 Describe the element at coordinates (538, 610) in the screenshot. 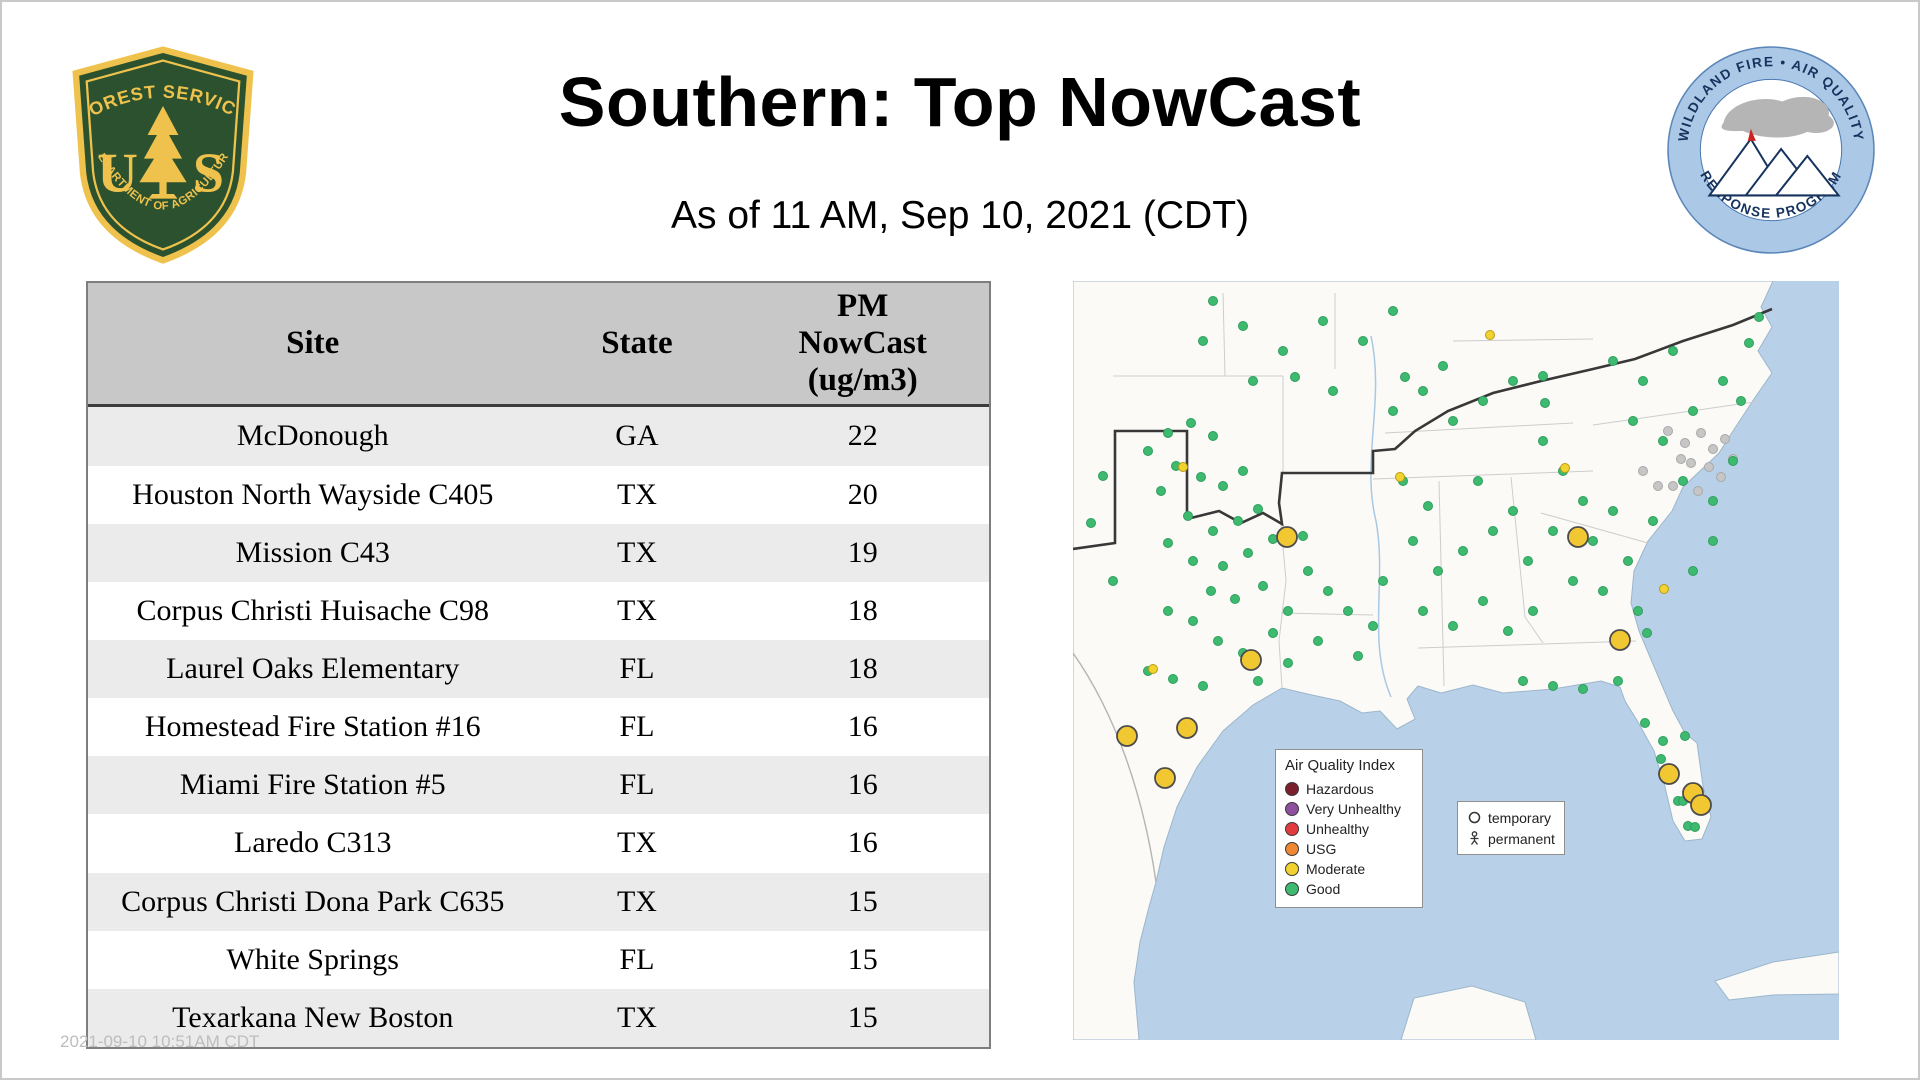

I see `table-row: Corpus Christi Huisache C98 TX 18` at that location.